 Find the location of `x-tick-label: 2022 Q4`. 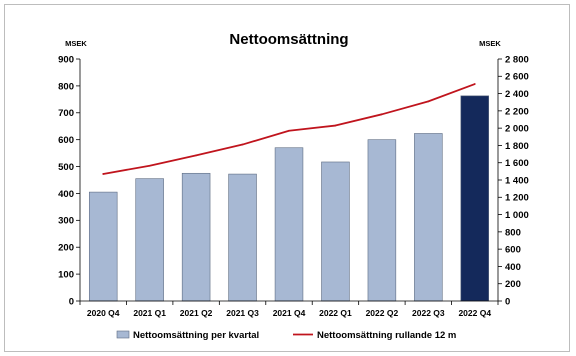

x-tick-label: 2022 Q4 is located at coordinates (474, 313).